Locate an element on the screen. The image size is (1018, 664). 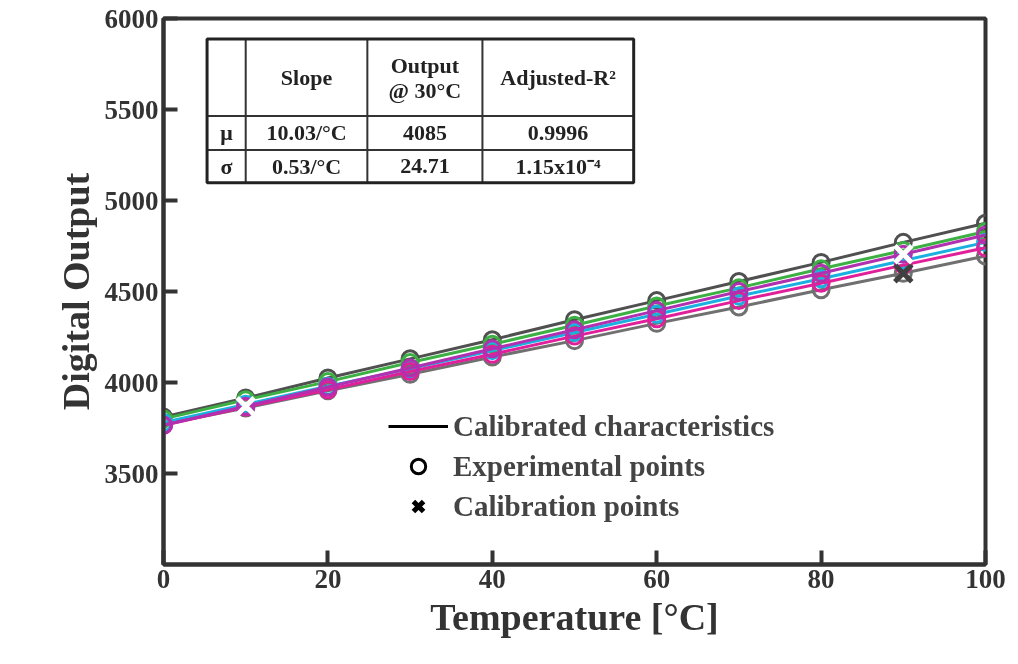
y-tick-label: 5000 is located at coordinates (131, 200).